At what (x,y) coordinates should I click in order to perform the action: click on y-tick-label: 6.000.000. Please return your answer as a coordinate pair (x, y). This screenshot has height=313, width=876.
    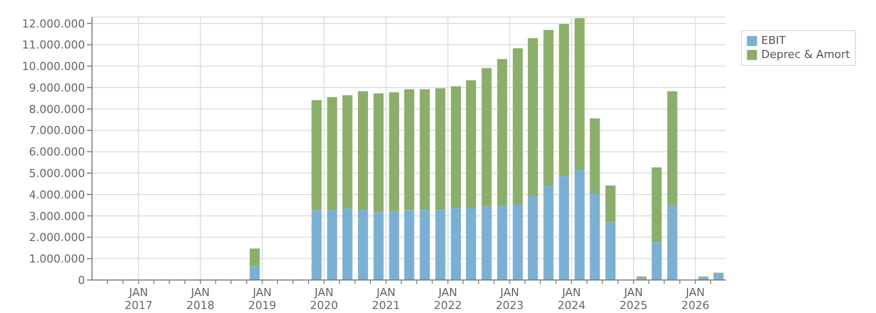
    Looking at the image, I should click on (57, 152).